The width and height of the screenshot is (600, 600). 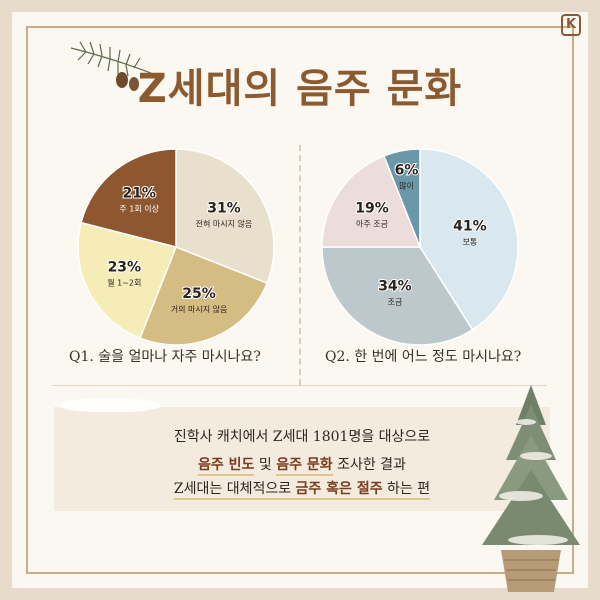 I want to click on slice-percent-label: 6%, so click(x=407, y=170).